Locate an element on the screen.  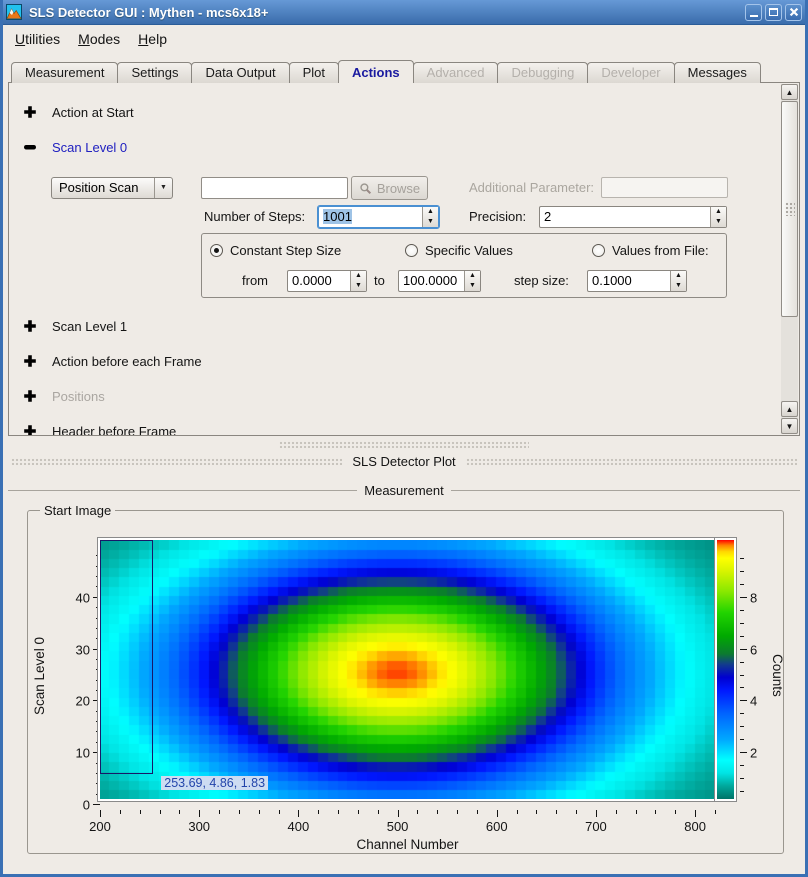
action-at-start-row: Action at Start is located at coordinates (78, 112).